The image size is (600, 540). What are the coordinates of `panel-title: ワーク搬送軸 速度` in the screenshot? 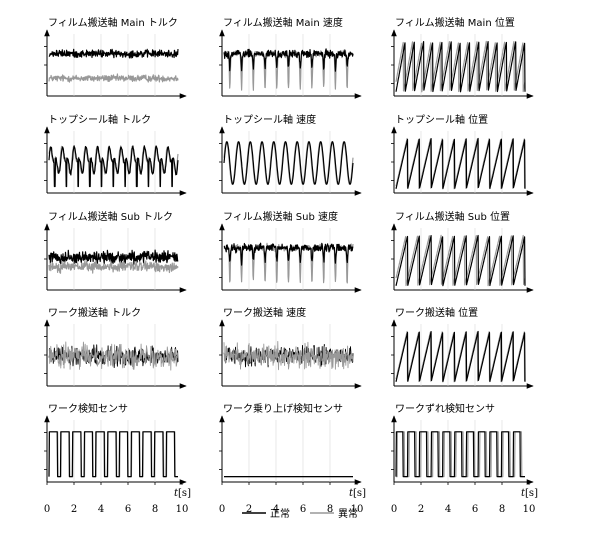 It's located at (264, 312).